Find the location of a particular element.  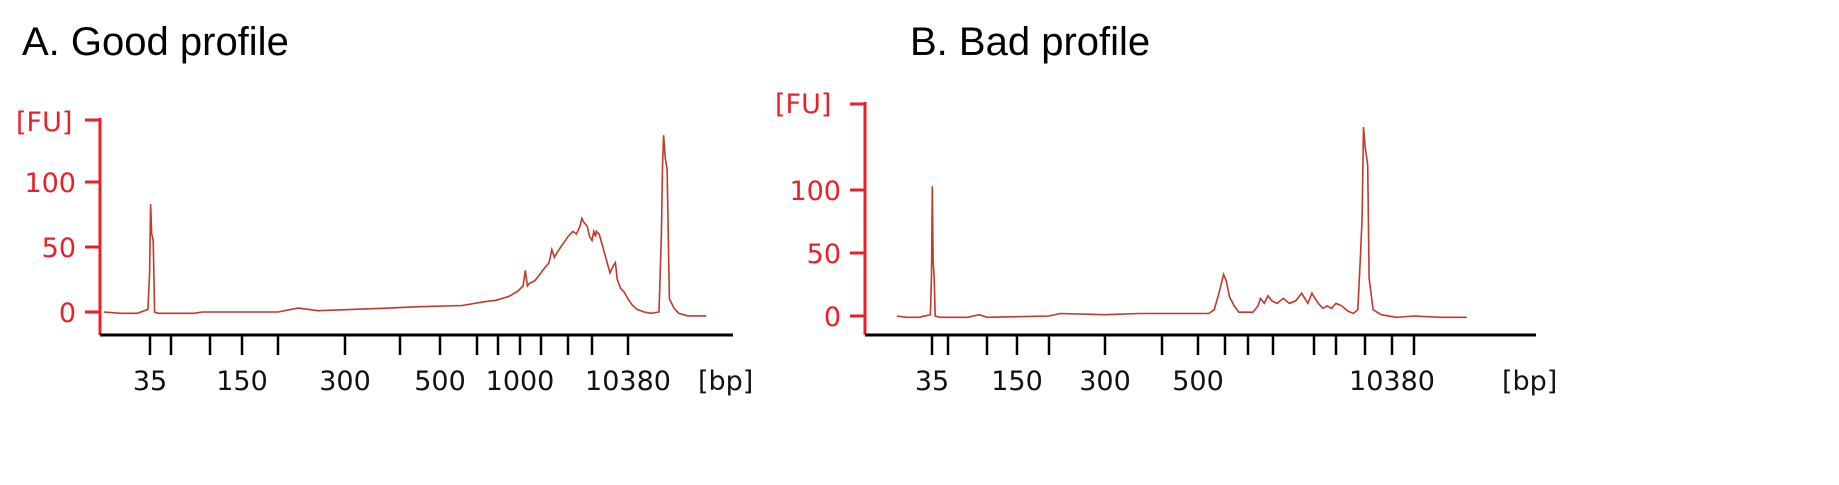

x-tick-label: 1000 is located at coordinates (520, 381).